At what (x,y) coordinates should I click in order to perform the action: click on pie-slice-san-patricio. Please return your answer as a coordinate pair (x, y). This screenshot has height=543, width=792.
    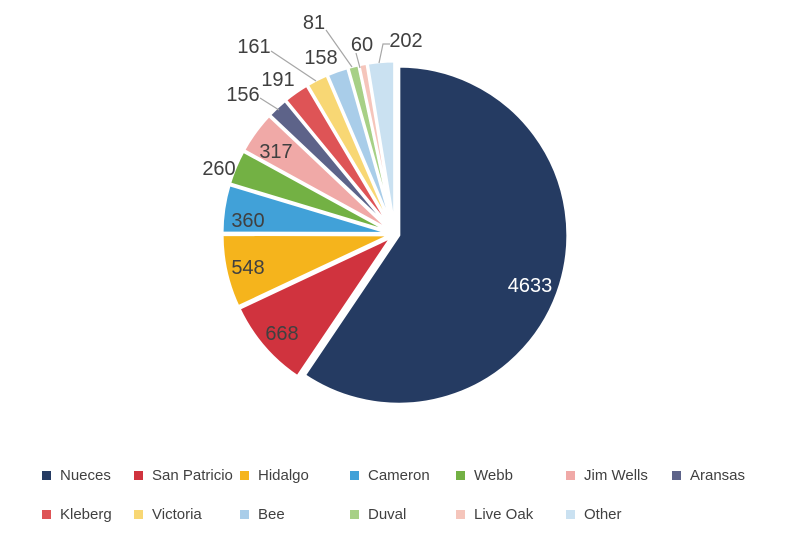
    Looking at the image, I should click on (315, 307).